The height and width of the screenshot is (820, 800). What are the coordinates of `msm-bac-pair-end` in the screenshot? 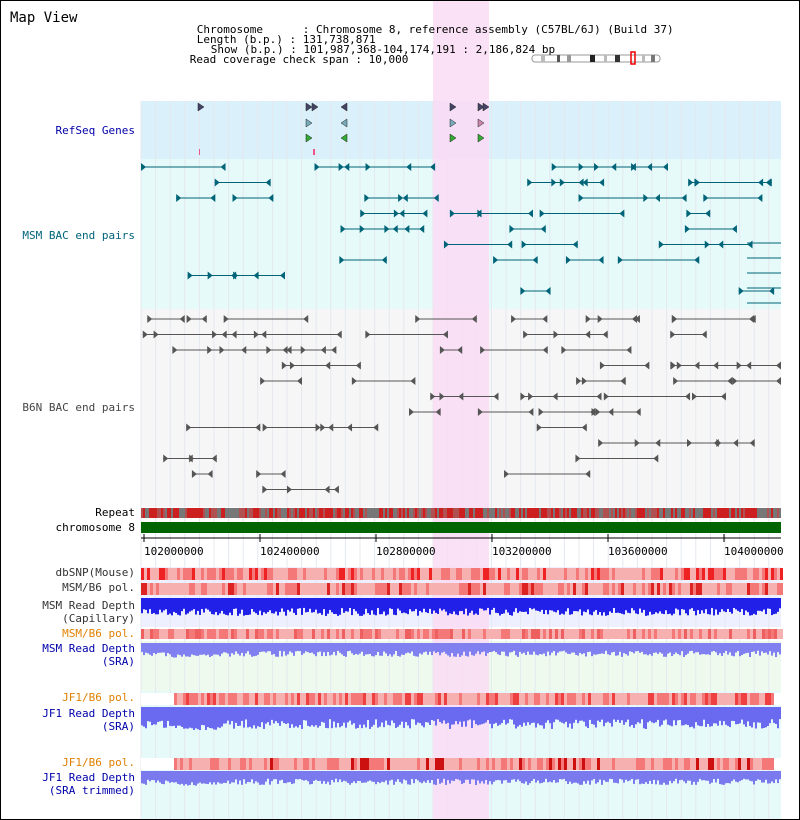 It's located at (769, 182).